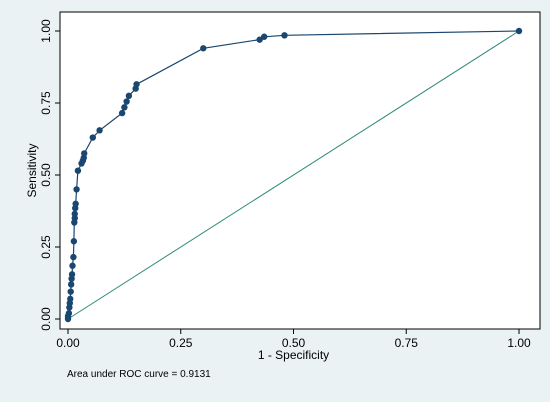 This screenshot has width=550, height=402. Describe the element at coordinates (519, 343) in the screenshot. I see `x-tick-label: 1.00` at that location.